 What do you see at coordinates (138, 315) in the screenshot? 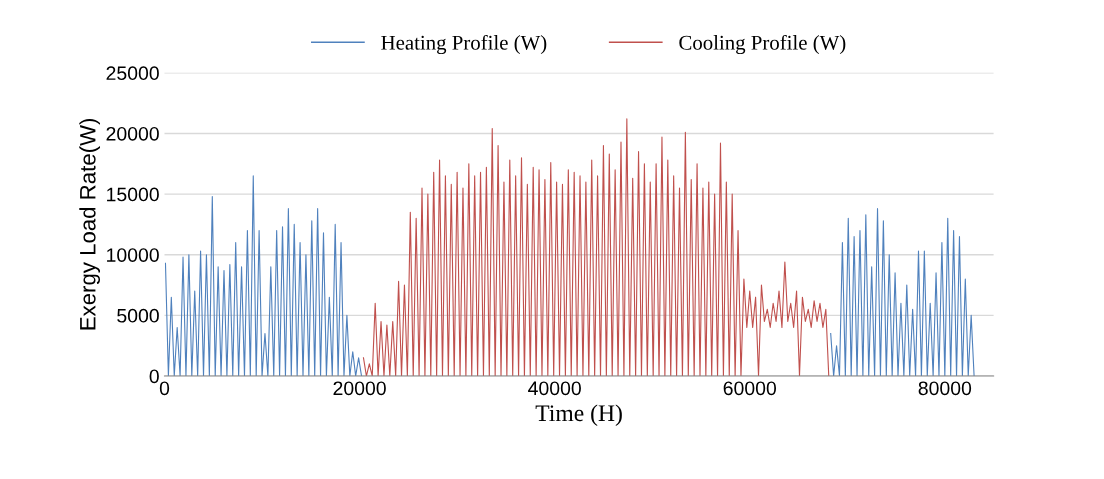
I see `y-tick-label: 5000` at bounding box center [138, 315].